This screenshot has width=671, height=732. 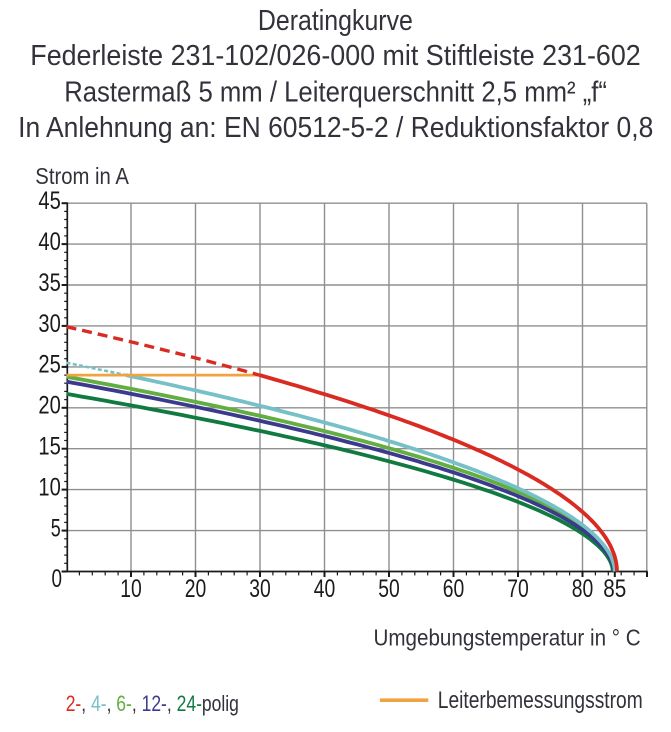 What do you see at coordinates (583, 589) in the screenshot?
I see `svg-text: 80` at bounding box center [583, 589].